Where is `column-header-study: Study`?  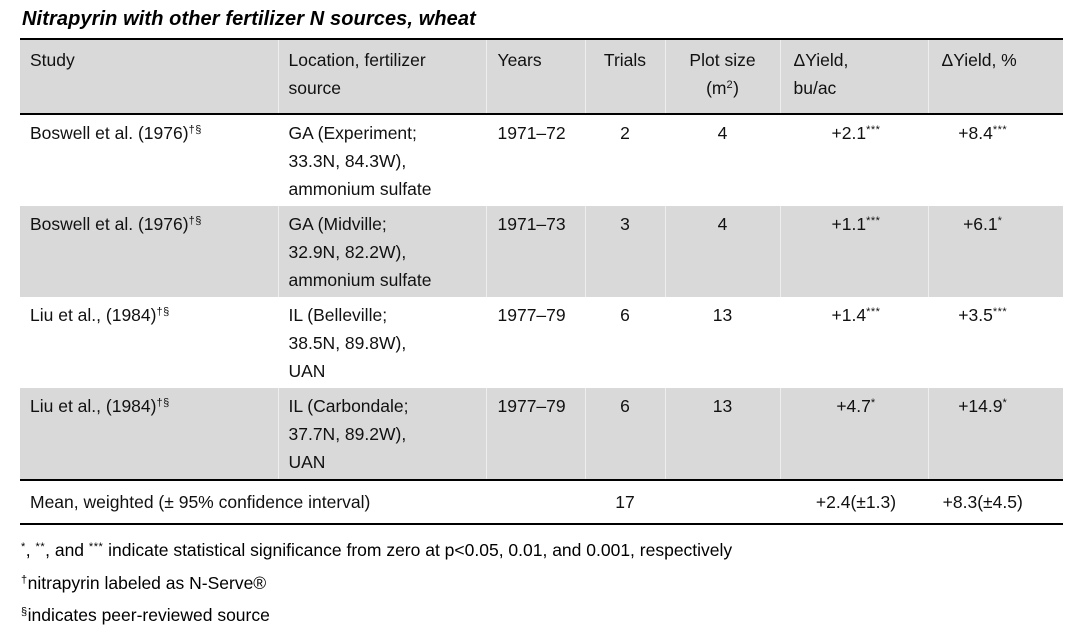 column-header-study: Study is located at coordinates (52, 60).